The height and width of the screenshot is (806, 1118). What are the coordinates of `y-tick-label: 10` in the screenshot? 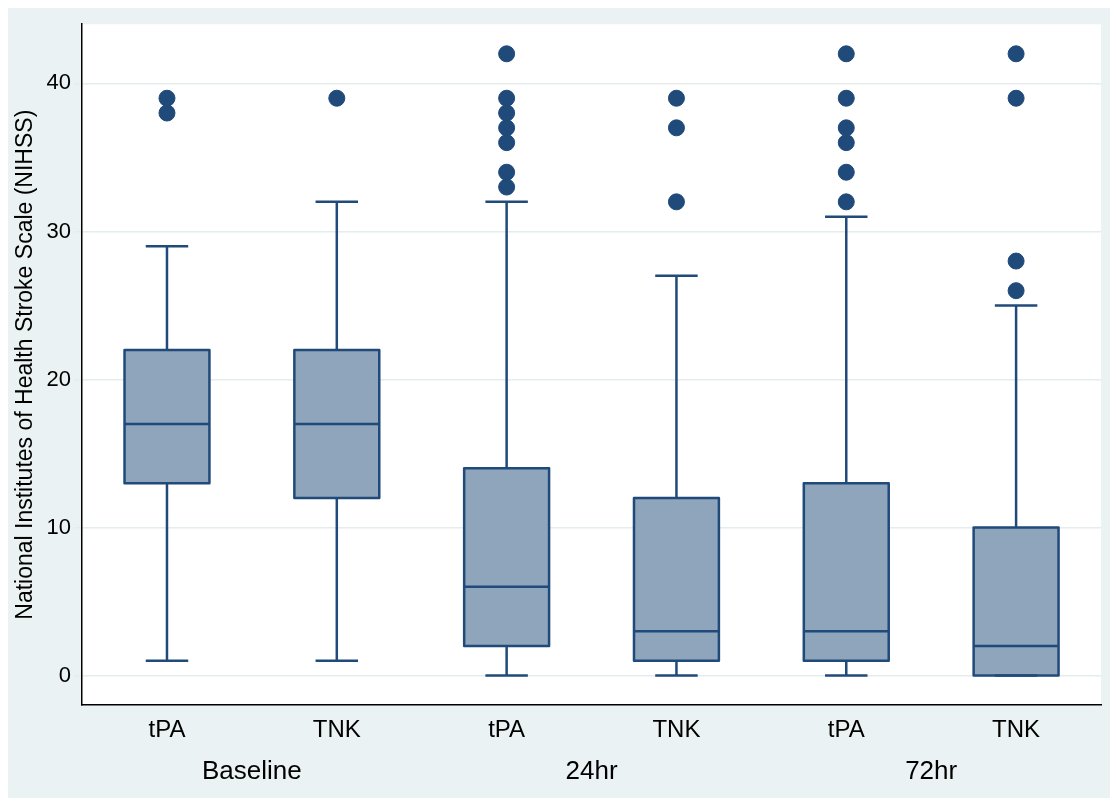 It's located at (59, 526).